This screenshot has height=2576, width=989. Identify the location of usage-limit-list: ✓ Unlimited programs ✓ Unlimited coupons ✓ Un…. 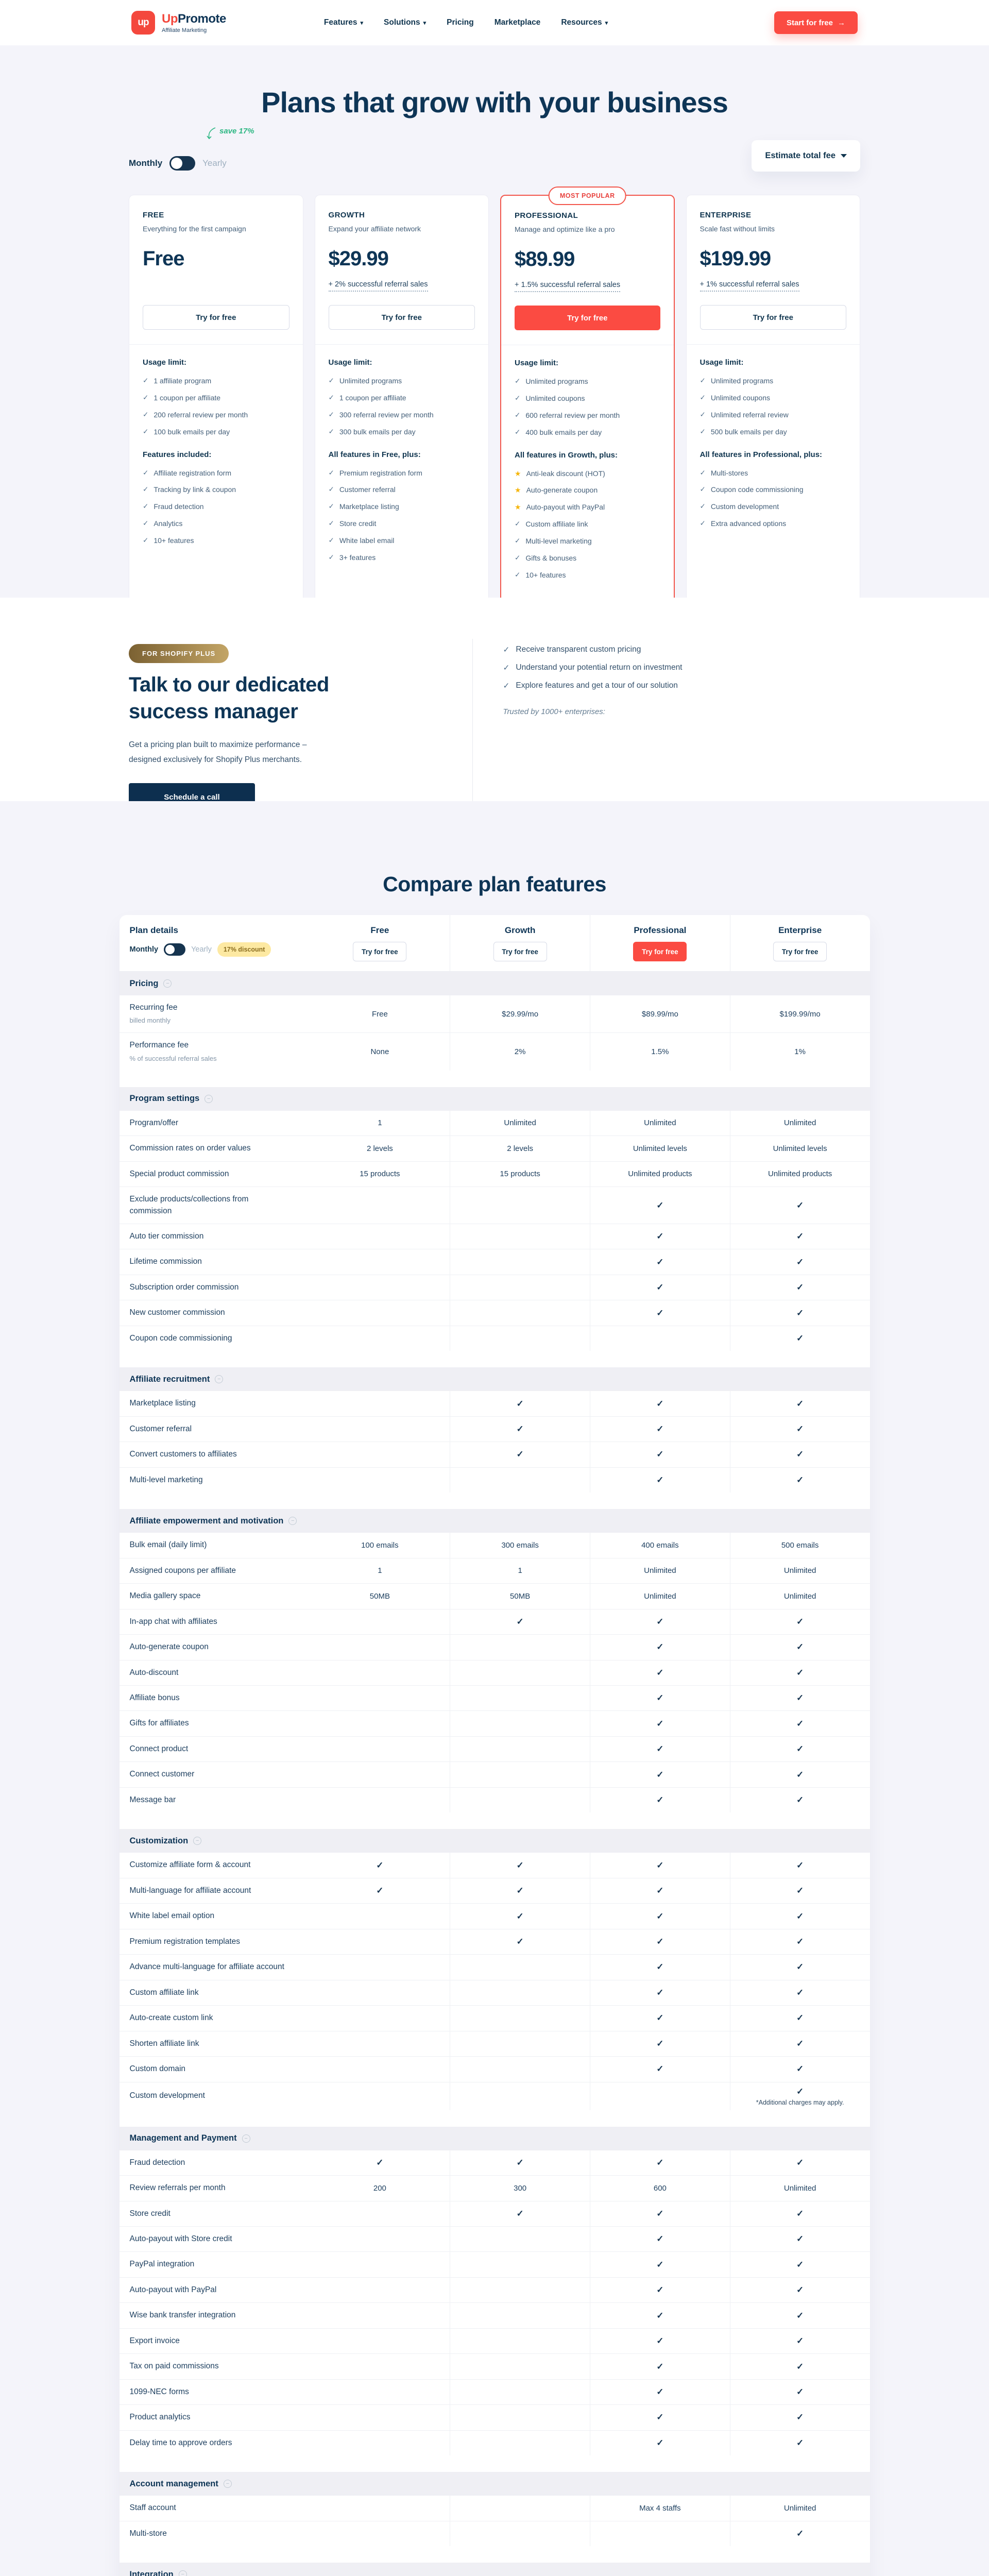
(773, 407).